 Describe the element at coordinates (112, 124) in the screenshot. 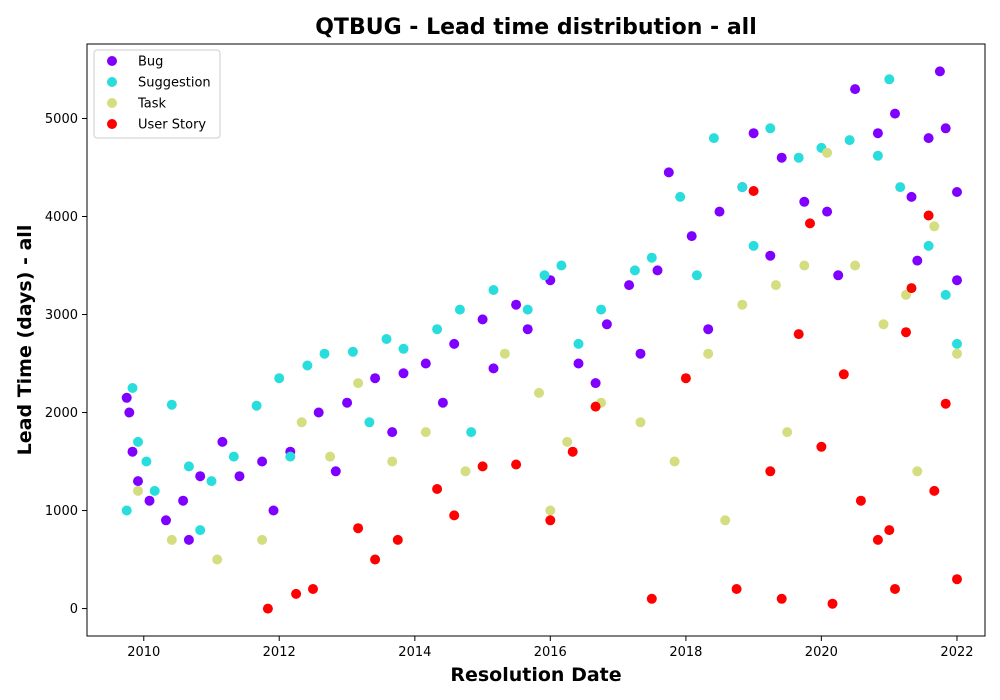

I see `legend-marker` at that location.